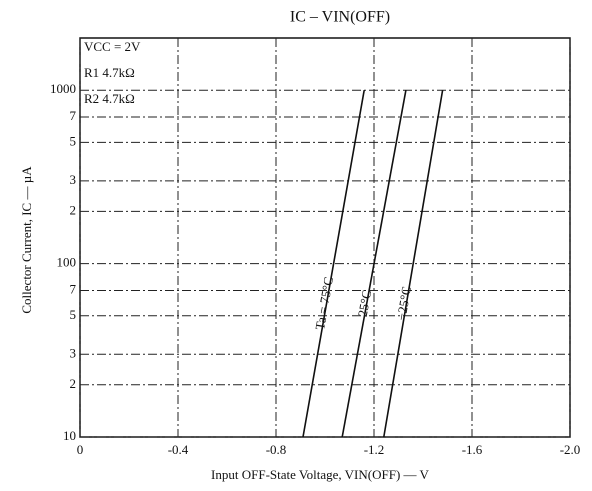 This screenshot has width=592, height=491. What do you see at coordinates (63, 88) in the screenshot?
I see `y-tick-label: 1000` at bounding box center [63, 88].